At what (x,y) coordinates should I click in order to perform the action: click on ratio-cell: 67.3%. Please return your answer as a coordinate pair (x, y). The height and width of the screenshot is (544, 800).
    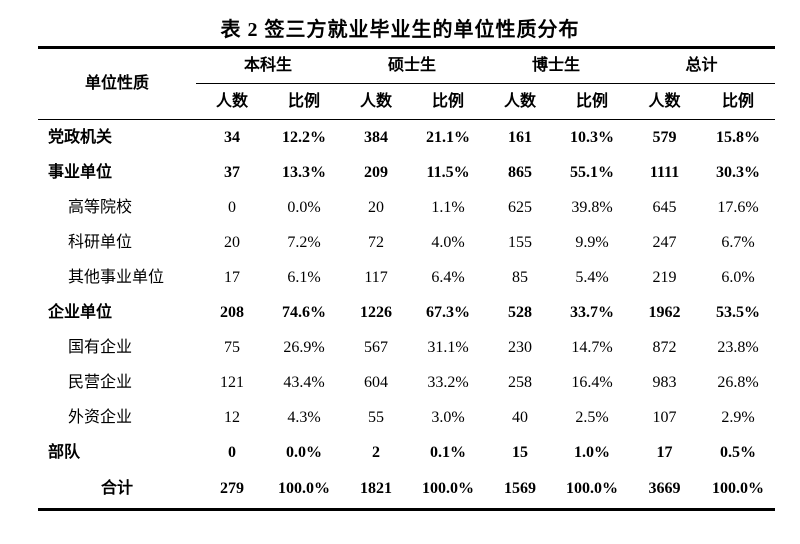
    Looking at the image, I should click on (448, 312).